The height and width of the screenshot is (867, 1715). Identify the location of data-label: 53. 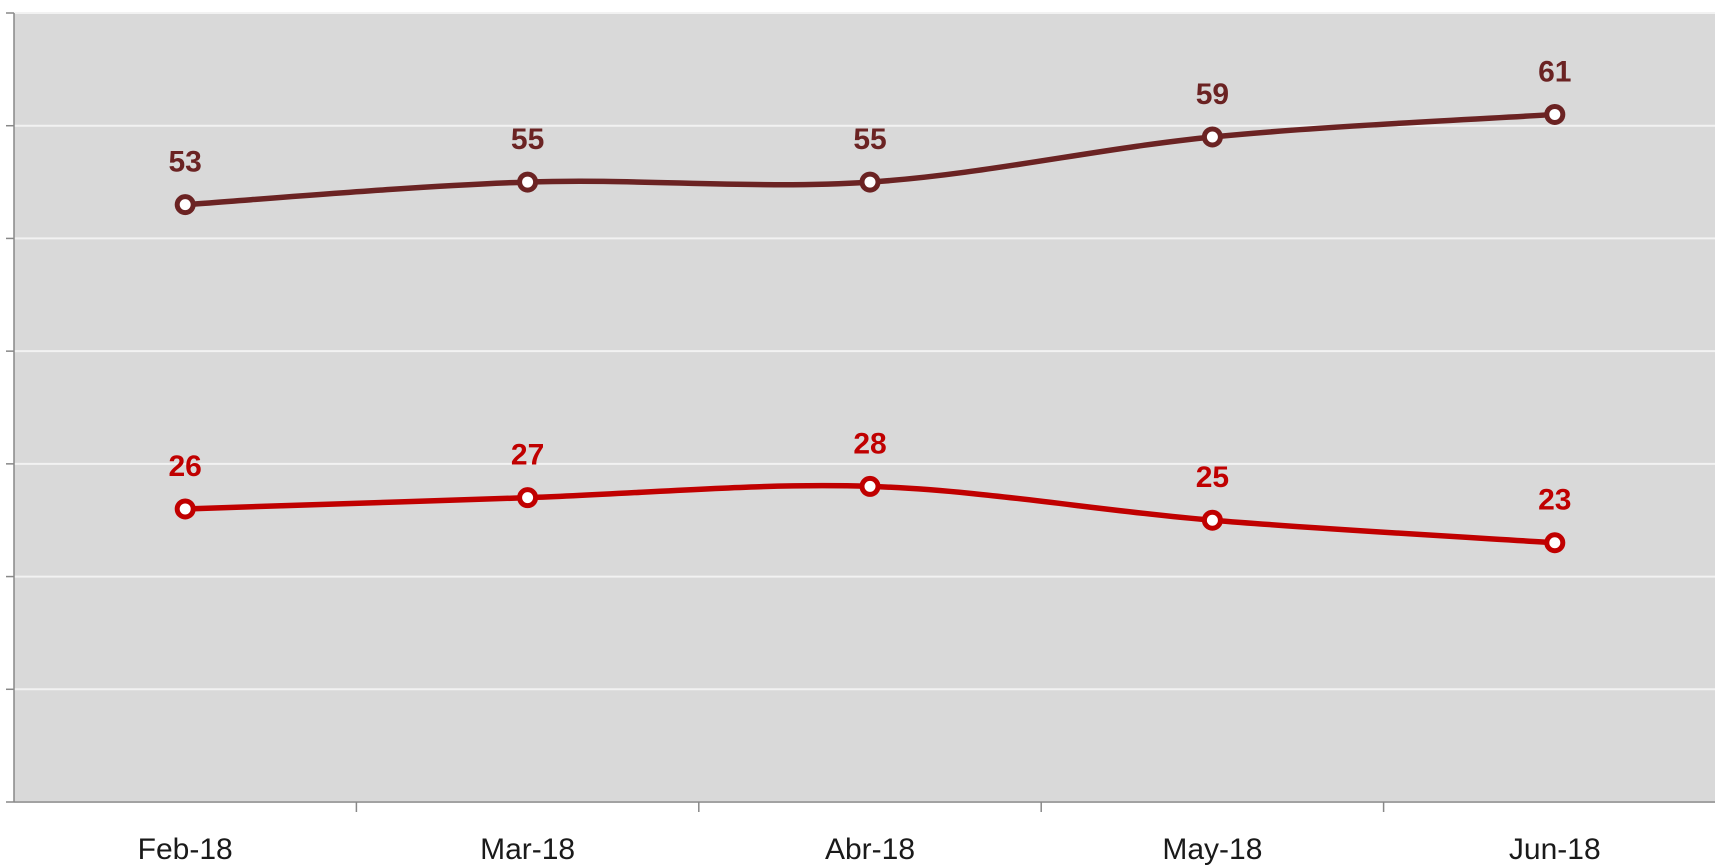
(185, 162).